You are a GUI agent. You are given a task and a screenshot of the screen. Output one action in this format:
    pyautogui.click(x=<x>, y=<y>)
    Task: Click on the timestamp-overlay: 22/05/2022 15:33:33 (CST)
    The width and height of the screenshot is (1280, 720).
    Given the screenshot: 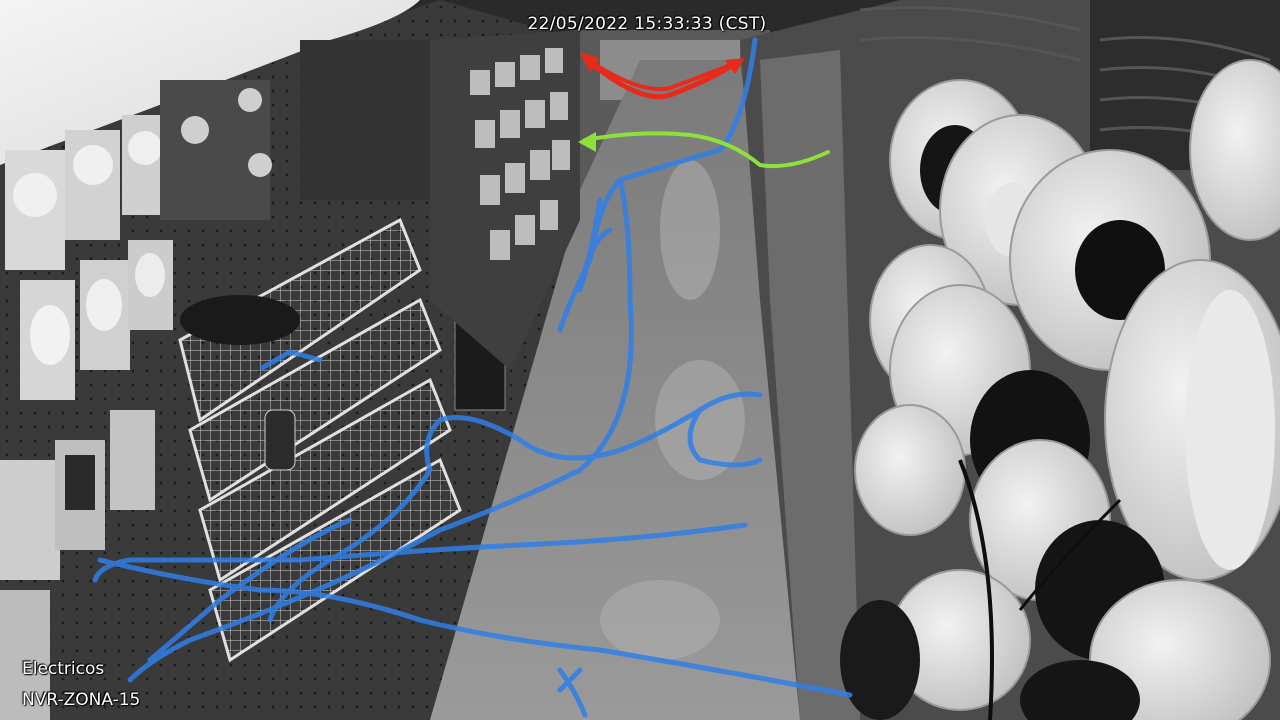 What is the action you would take?
    pyautogui.click(x=640, y=24)
    